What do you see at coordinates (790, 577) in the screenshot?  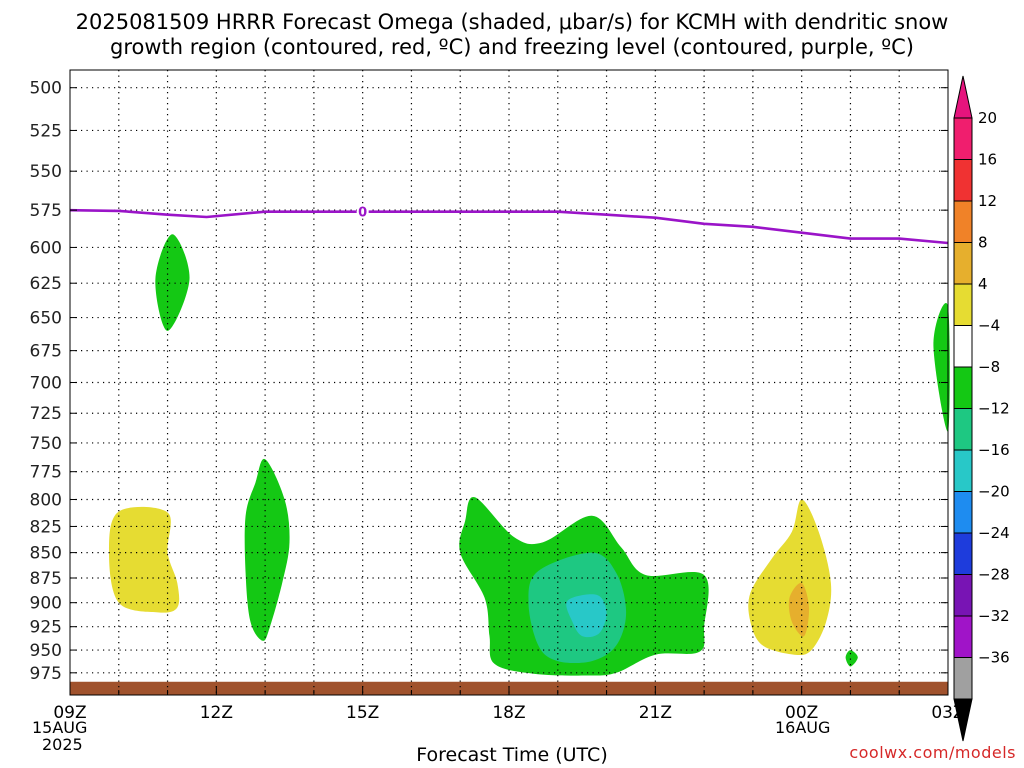 I see `yellow-blob-00z` at bounding box center [790, 577].